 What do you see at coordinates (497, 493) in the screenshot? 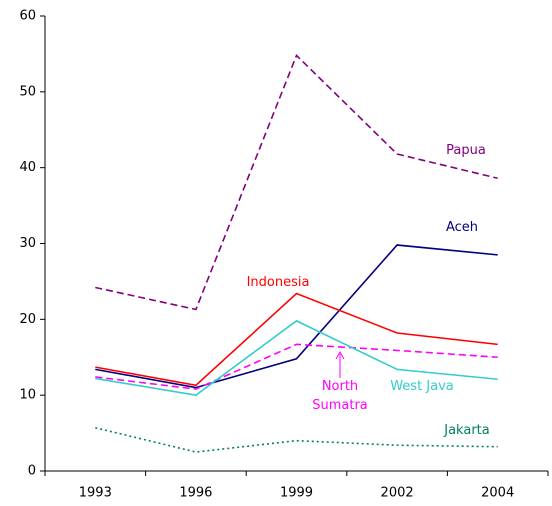
I see `x-tick-label: 2004` at bounding box center [497, 493].